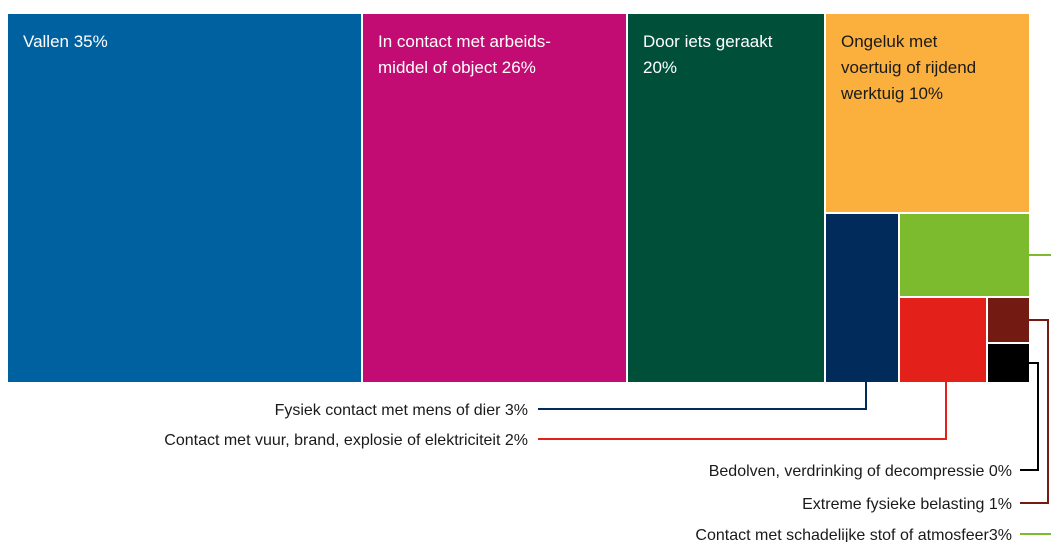 The width and height of the screenshot is (1051, 542). Describe the element at coordinates (457, 67) in the screenshot. I see `tile-label-line: middel of object 26%` at that location.